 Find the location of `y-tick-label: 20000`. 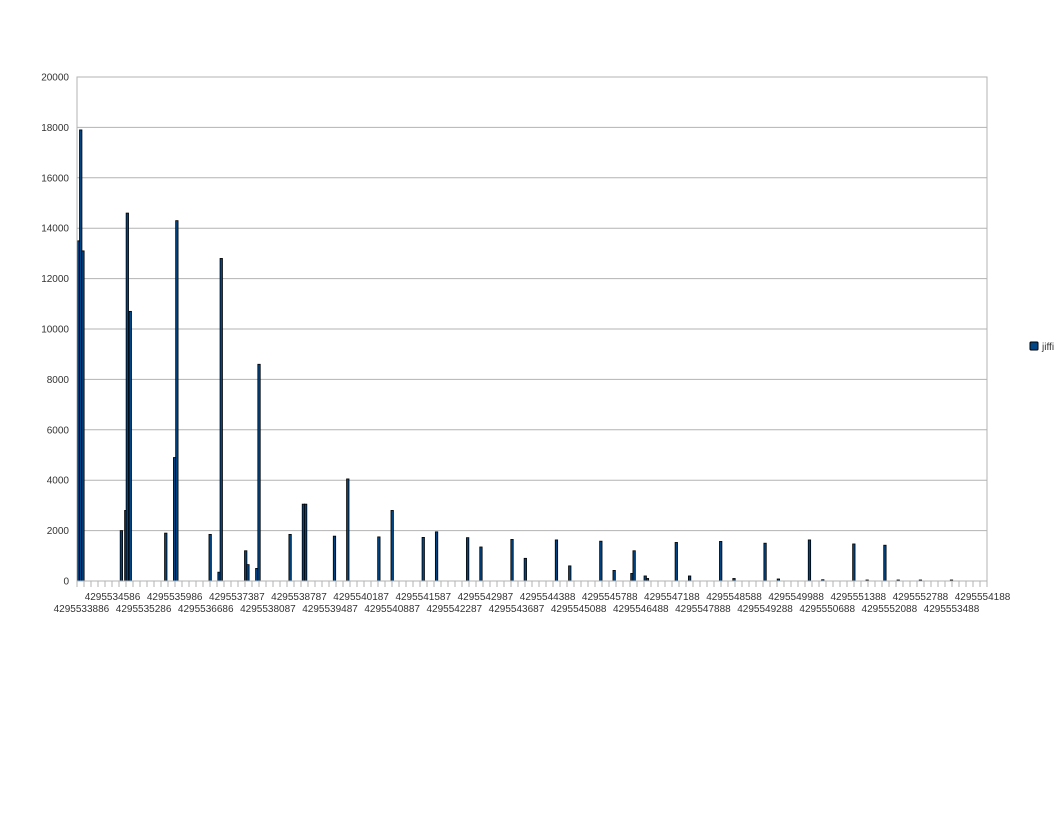

y-tick-label: 20000 is located at coordinates (55, 78).